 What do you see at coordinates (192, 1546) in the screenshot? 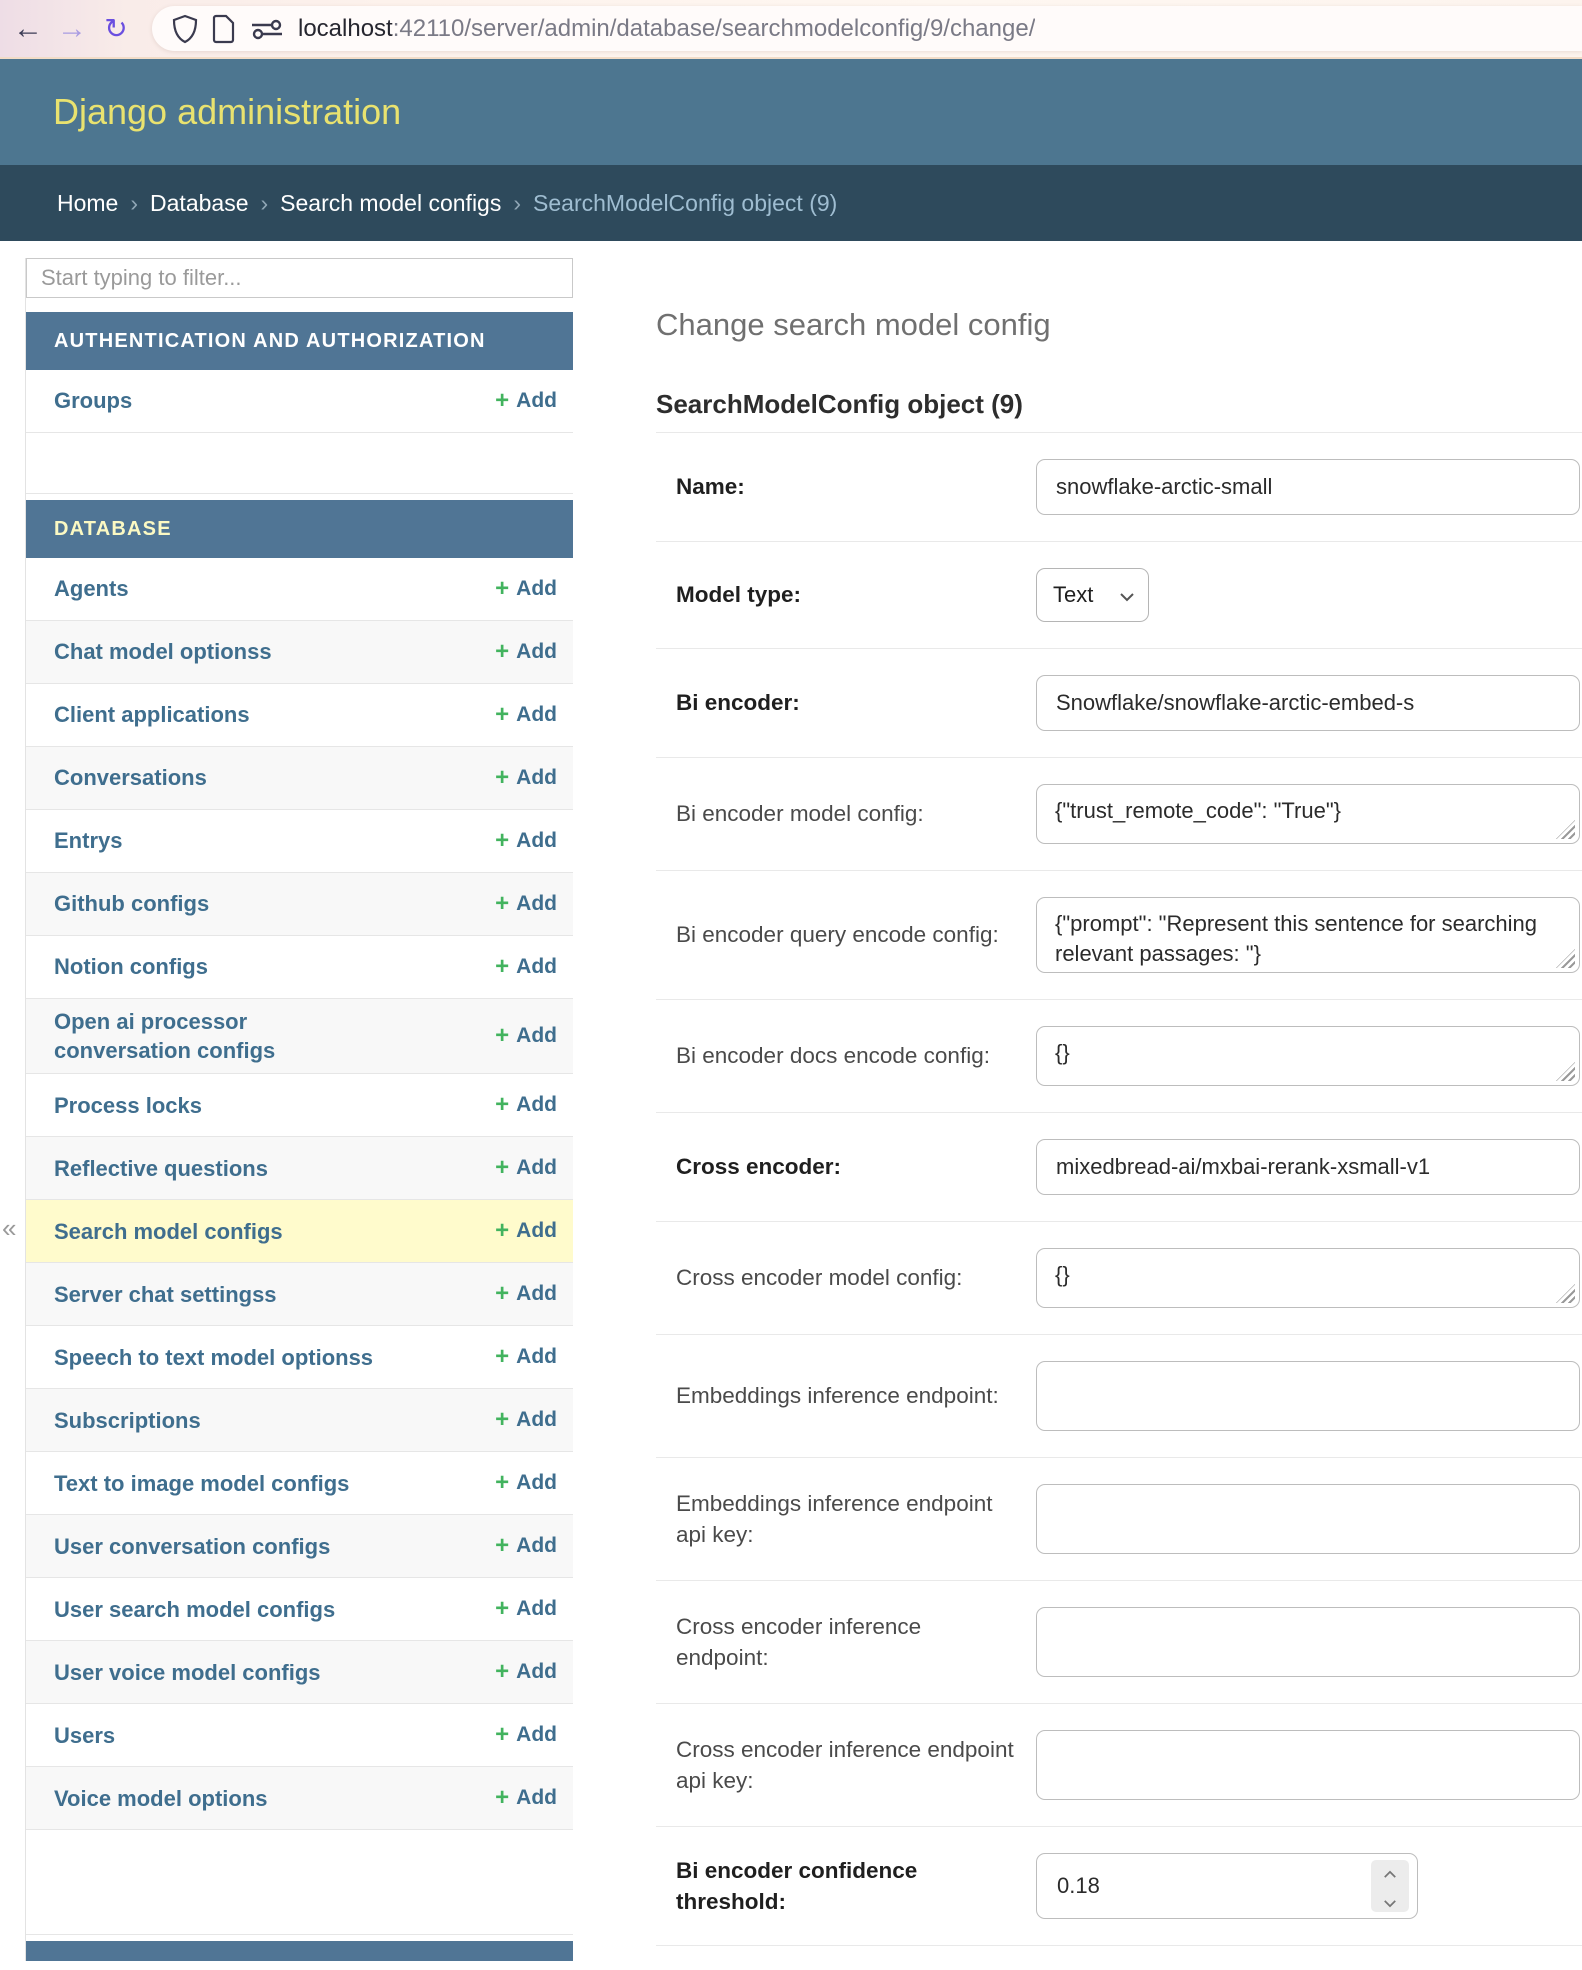
I see `sidebar-item-user-conversation-configs: User conversation configs` at bounding box center [192, 1546].